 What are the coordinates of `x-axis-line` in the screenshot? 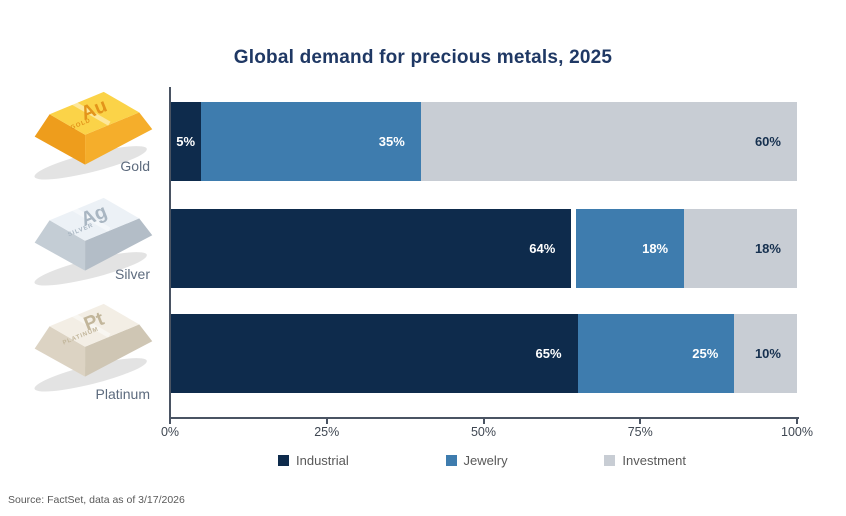 It's located at (484, 418).